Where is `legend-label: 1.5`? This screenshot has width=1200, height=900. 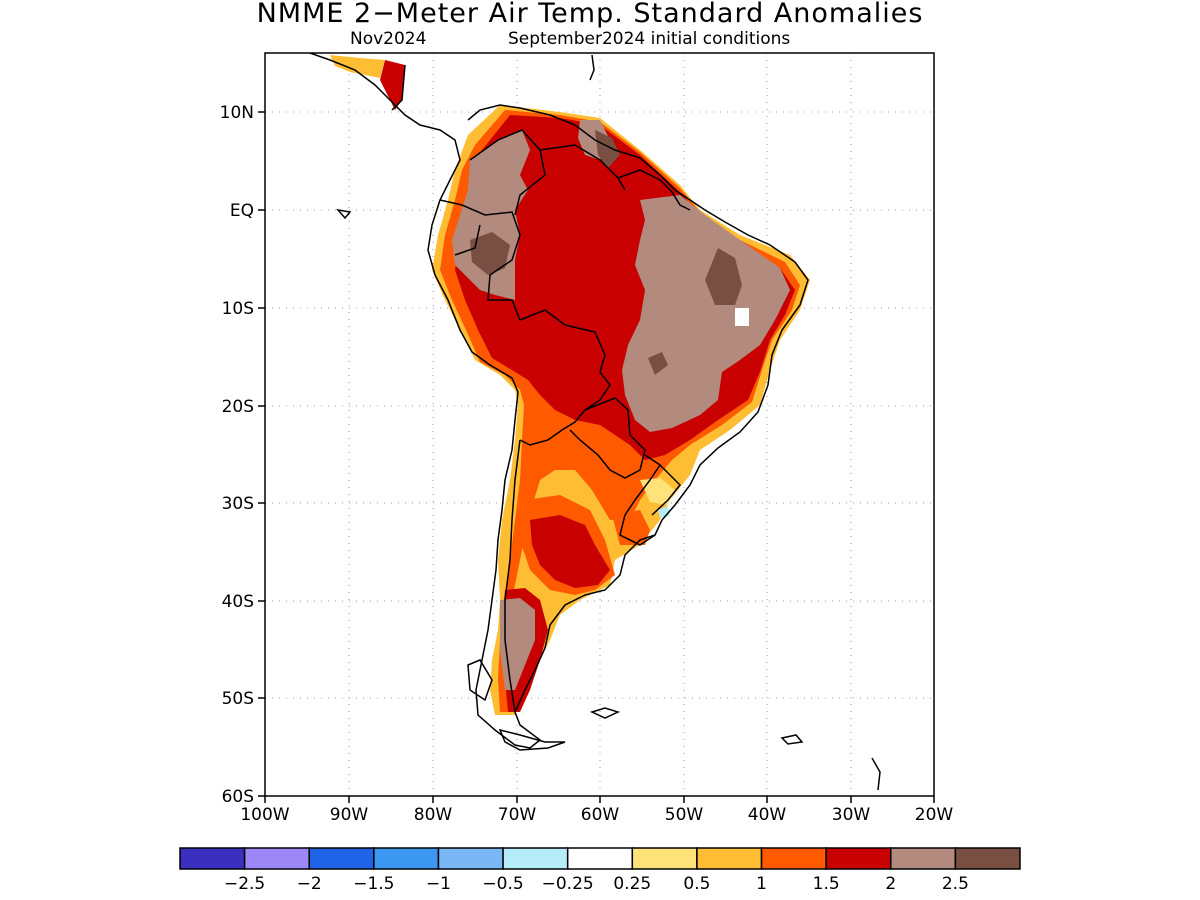 legend-label: 1.5 is located at coordinates (826, 884).